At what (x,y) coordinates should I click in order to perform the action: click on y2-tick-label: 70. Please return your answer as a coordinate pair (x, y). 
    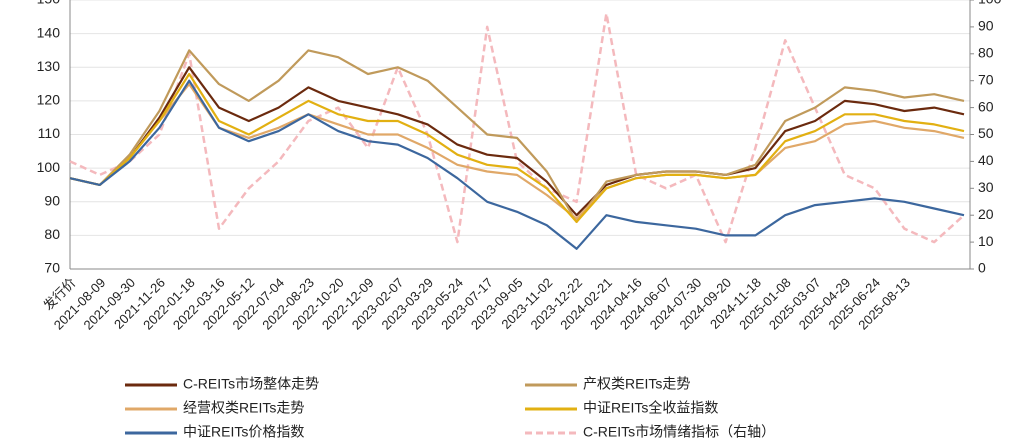
    Looking at the image, I should click on (986, 79).